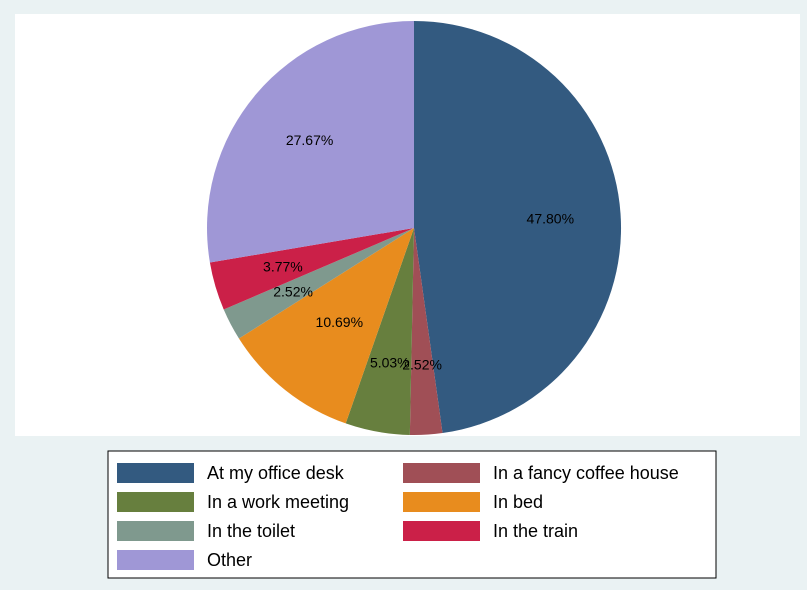 This screenshot has height=595, width=807. I want to click on pie-slice-in-a-work-meeting, so click(379, 331).